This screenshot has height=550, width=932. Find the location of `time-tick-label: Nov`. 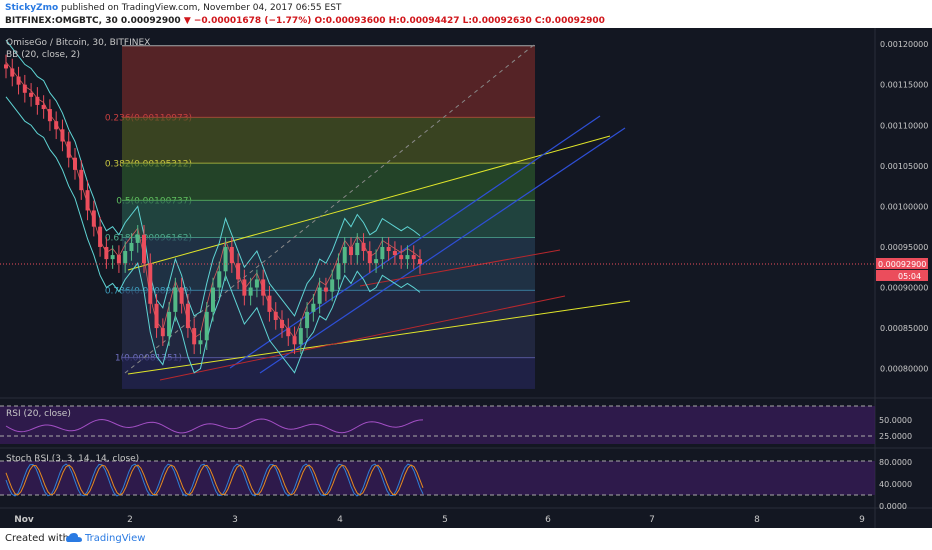

time-tick-label: Nov is located at coordinates (24, 520).